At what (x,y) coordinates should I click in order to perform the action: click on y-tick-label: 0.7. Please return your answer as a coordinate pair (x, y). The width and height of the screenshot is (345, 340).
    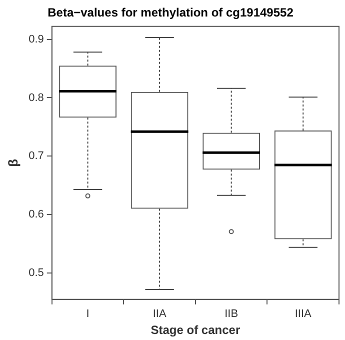
    Looking at the image, I should click on (36, 156).